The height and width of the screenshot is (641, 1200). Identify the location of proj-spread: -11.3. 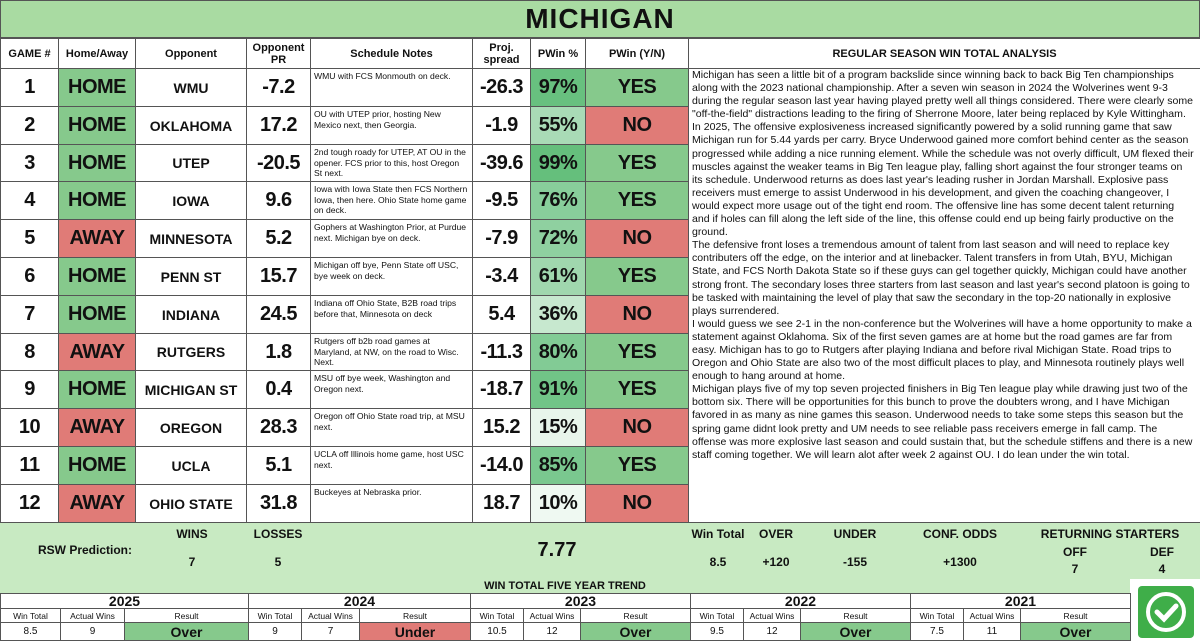
(501, 352).